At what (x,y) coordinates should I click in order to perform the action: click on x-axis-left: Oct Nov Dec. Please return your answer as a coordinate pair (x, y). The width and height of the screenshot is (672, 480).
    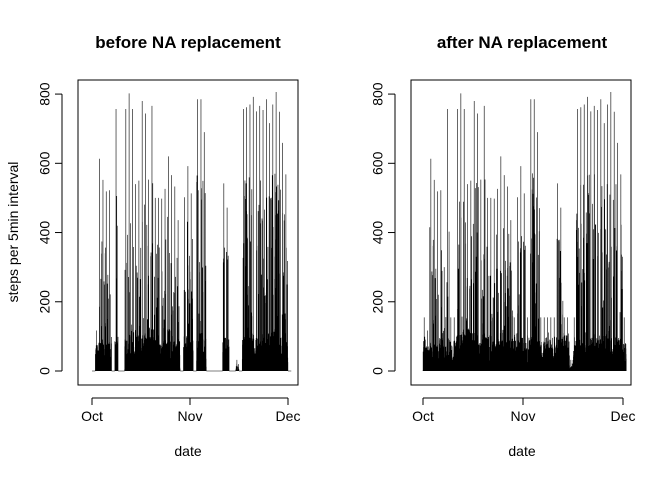
    Looking at the image, I should click on (191, 410).